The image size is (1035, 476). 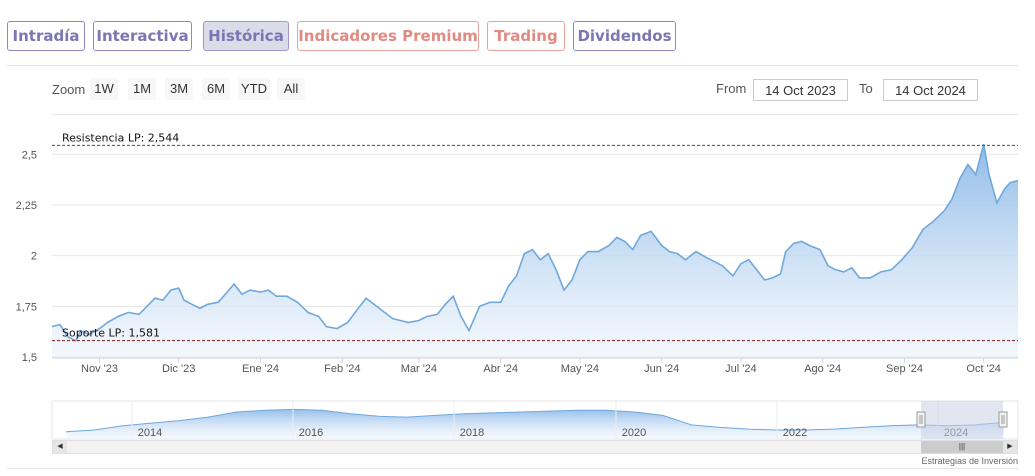 I want to click on scroll-left-icon: ◀, so click(x=60, y=447).